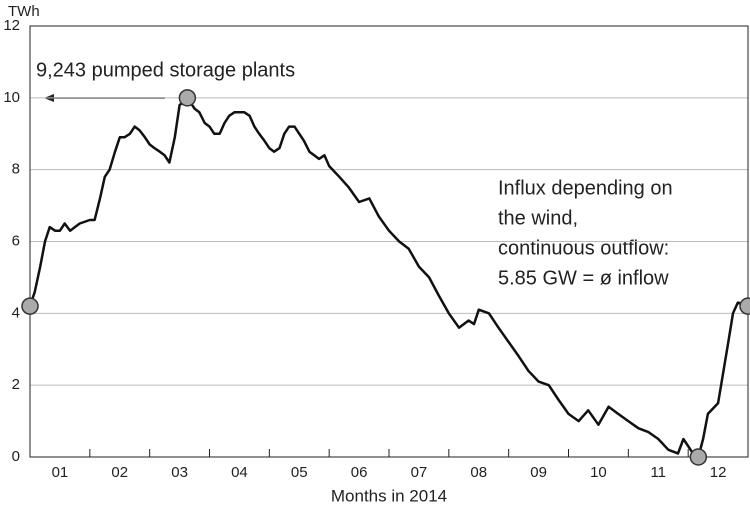  Describe the element at coordinates (11, 25) in the screenshot. I see `y-tick-label: 12` at that location.